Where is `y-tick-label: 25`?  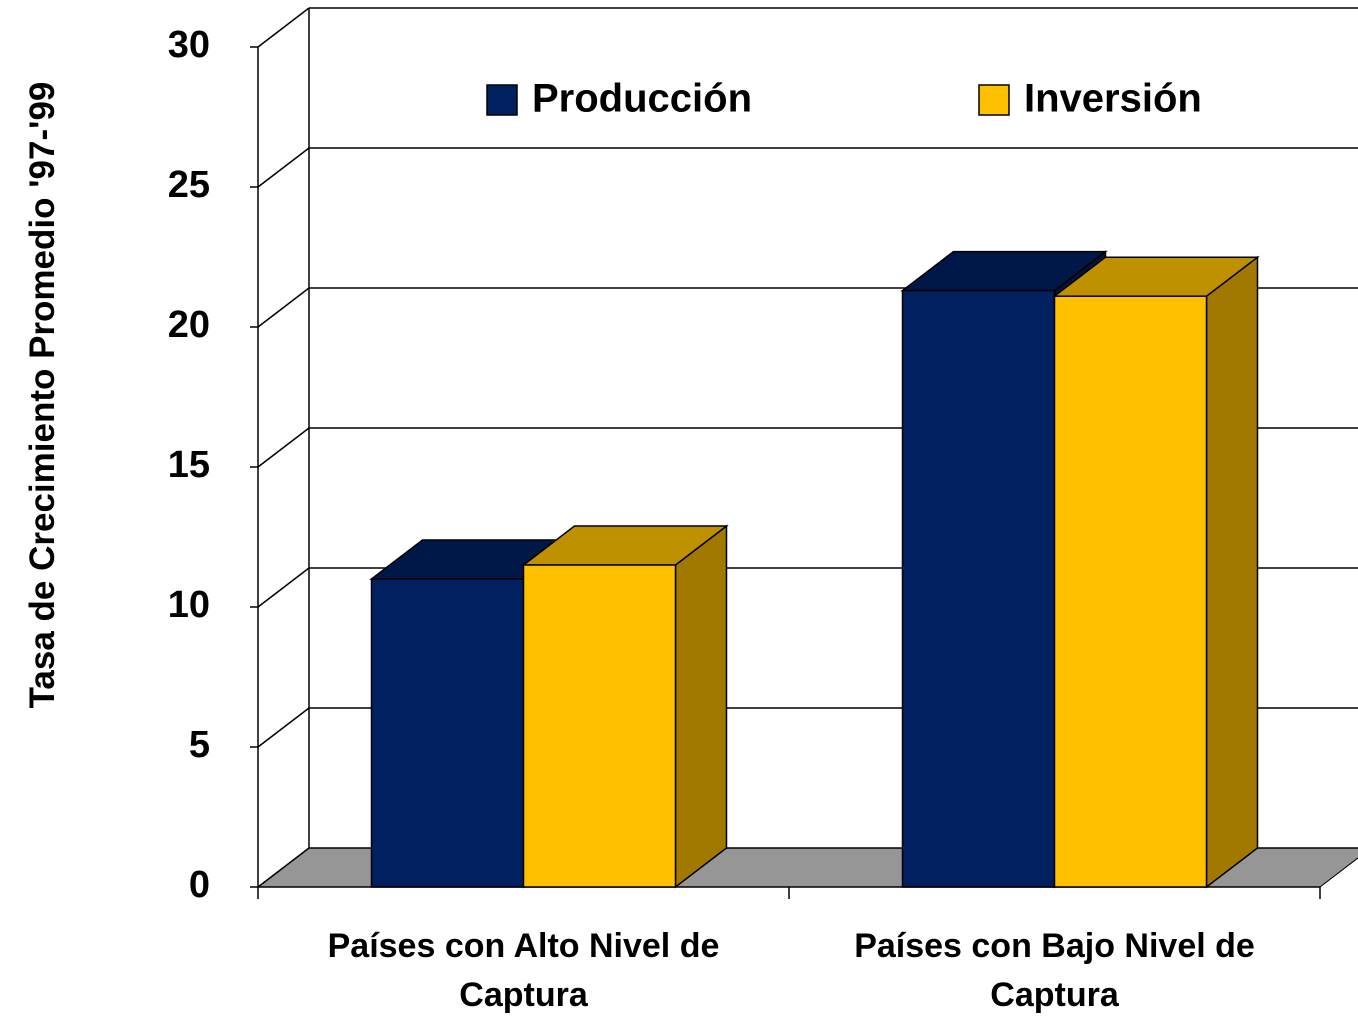 y-tick-label: 25 is located at coordinates (189, 185).